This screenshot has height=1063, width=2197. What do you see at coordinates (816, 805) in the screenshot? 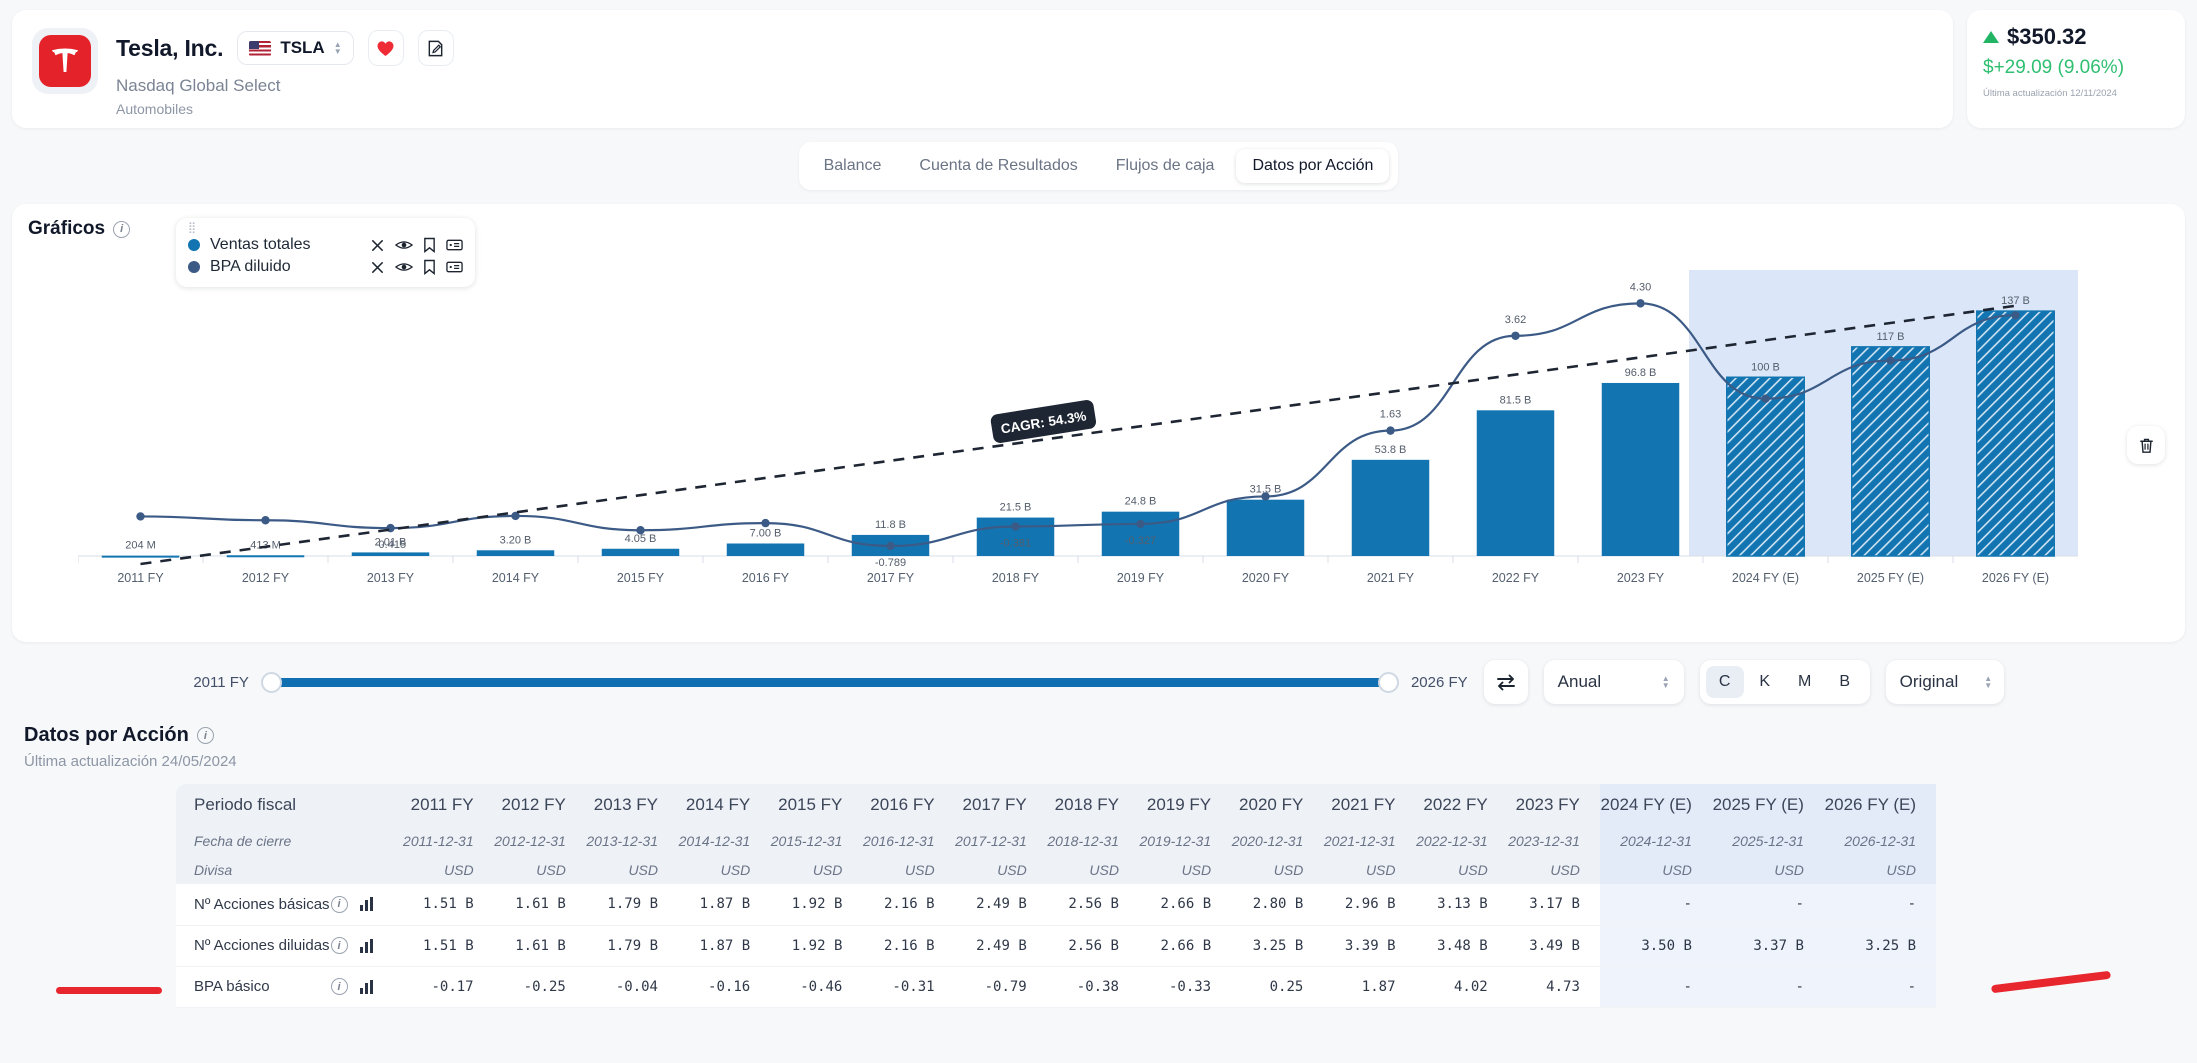
I see `column-header: 2015 FY` at bounding box center [816, 805].